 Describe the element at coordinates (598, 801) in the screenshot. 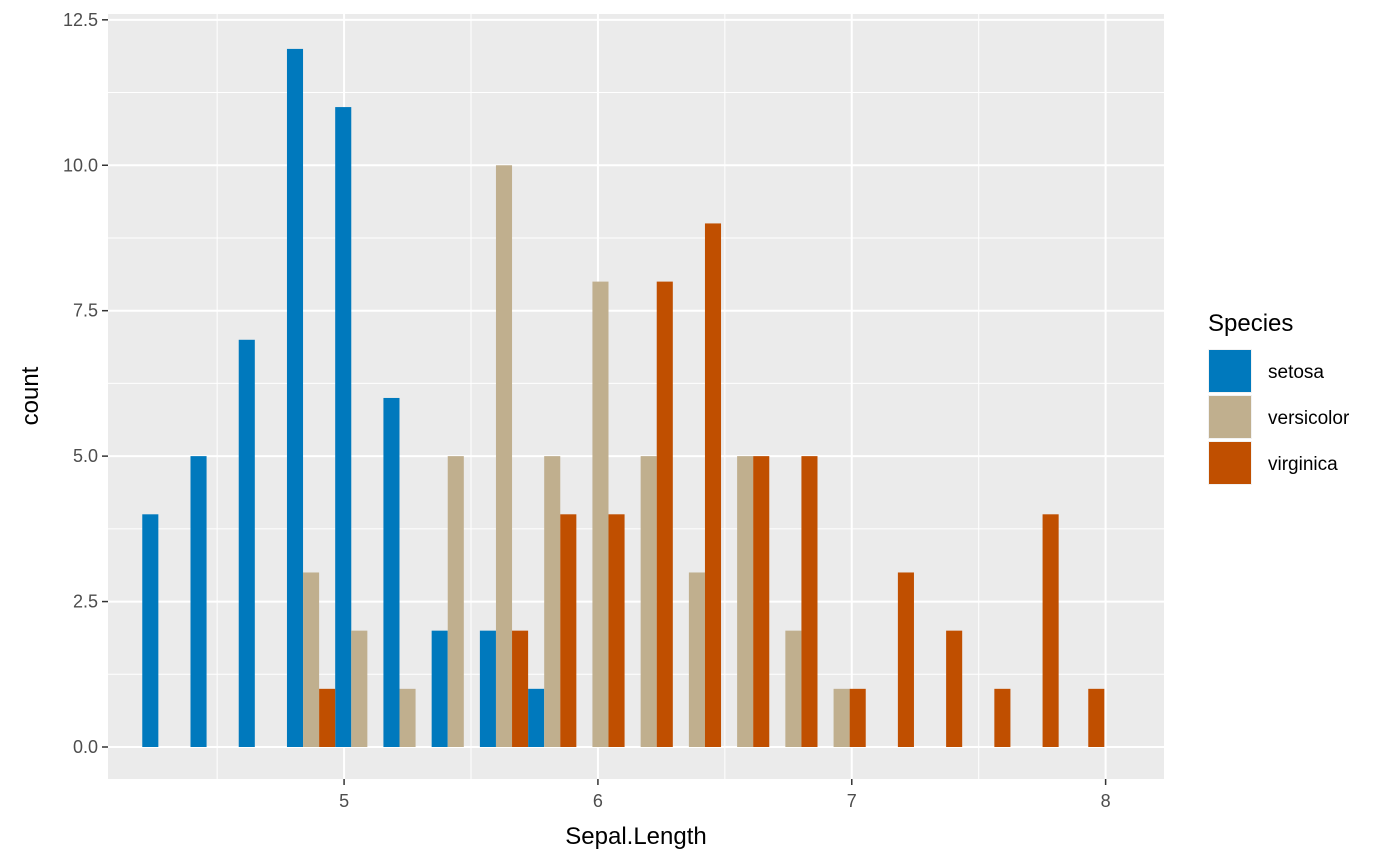

I see `x-tick-label: 6` at that location.